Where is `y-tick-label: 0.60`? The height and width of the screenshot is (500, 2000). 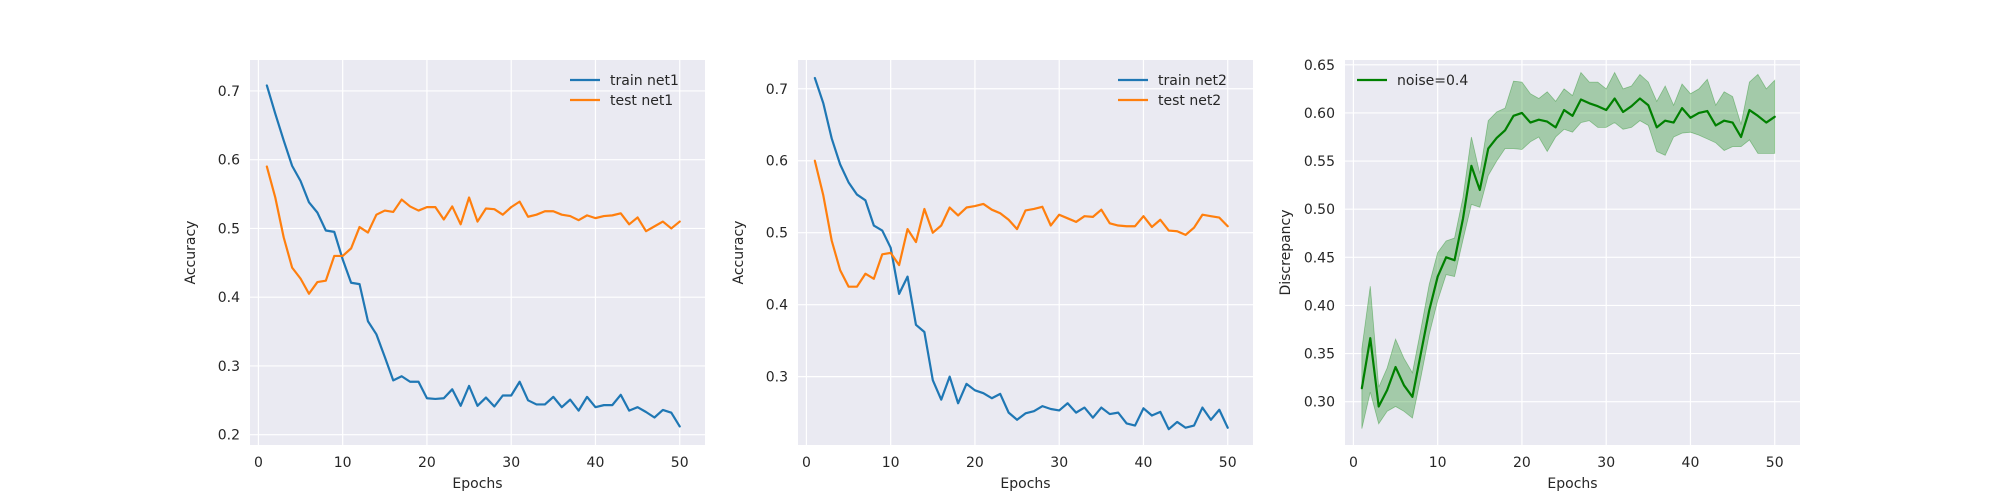
y-tick-label: 0.60 is located at coordinates (1319, 114).